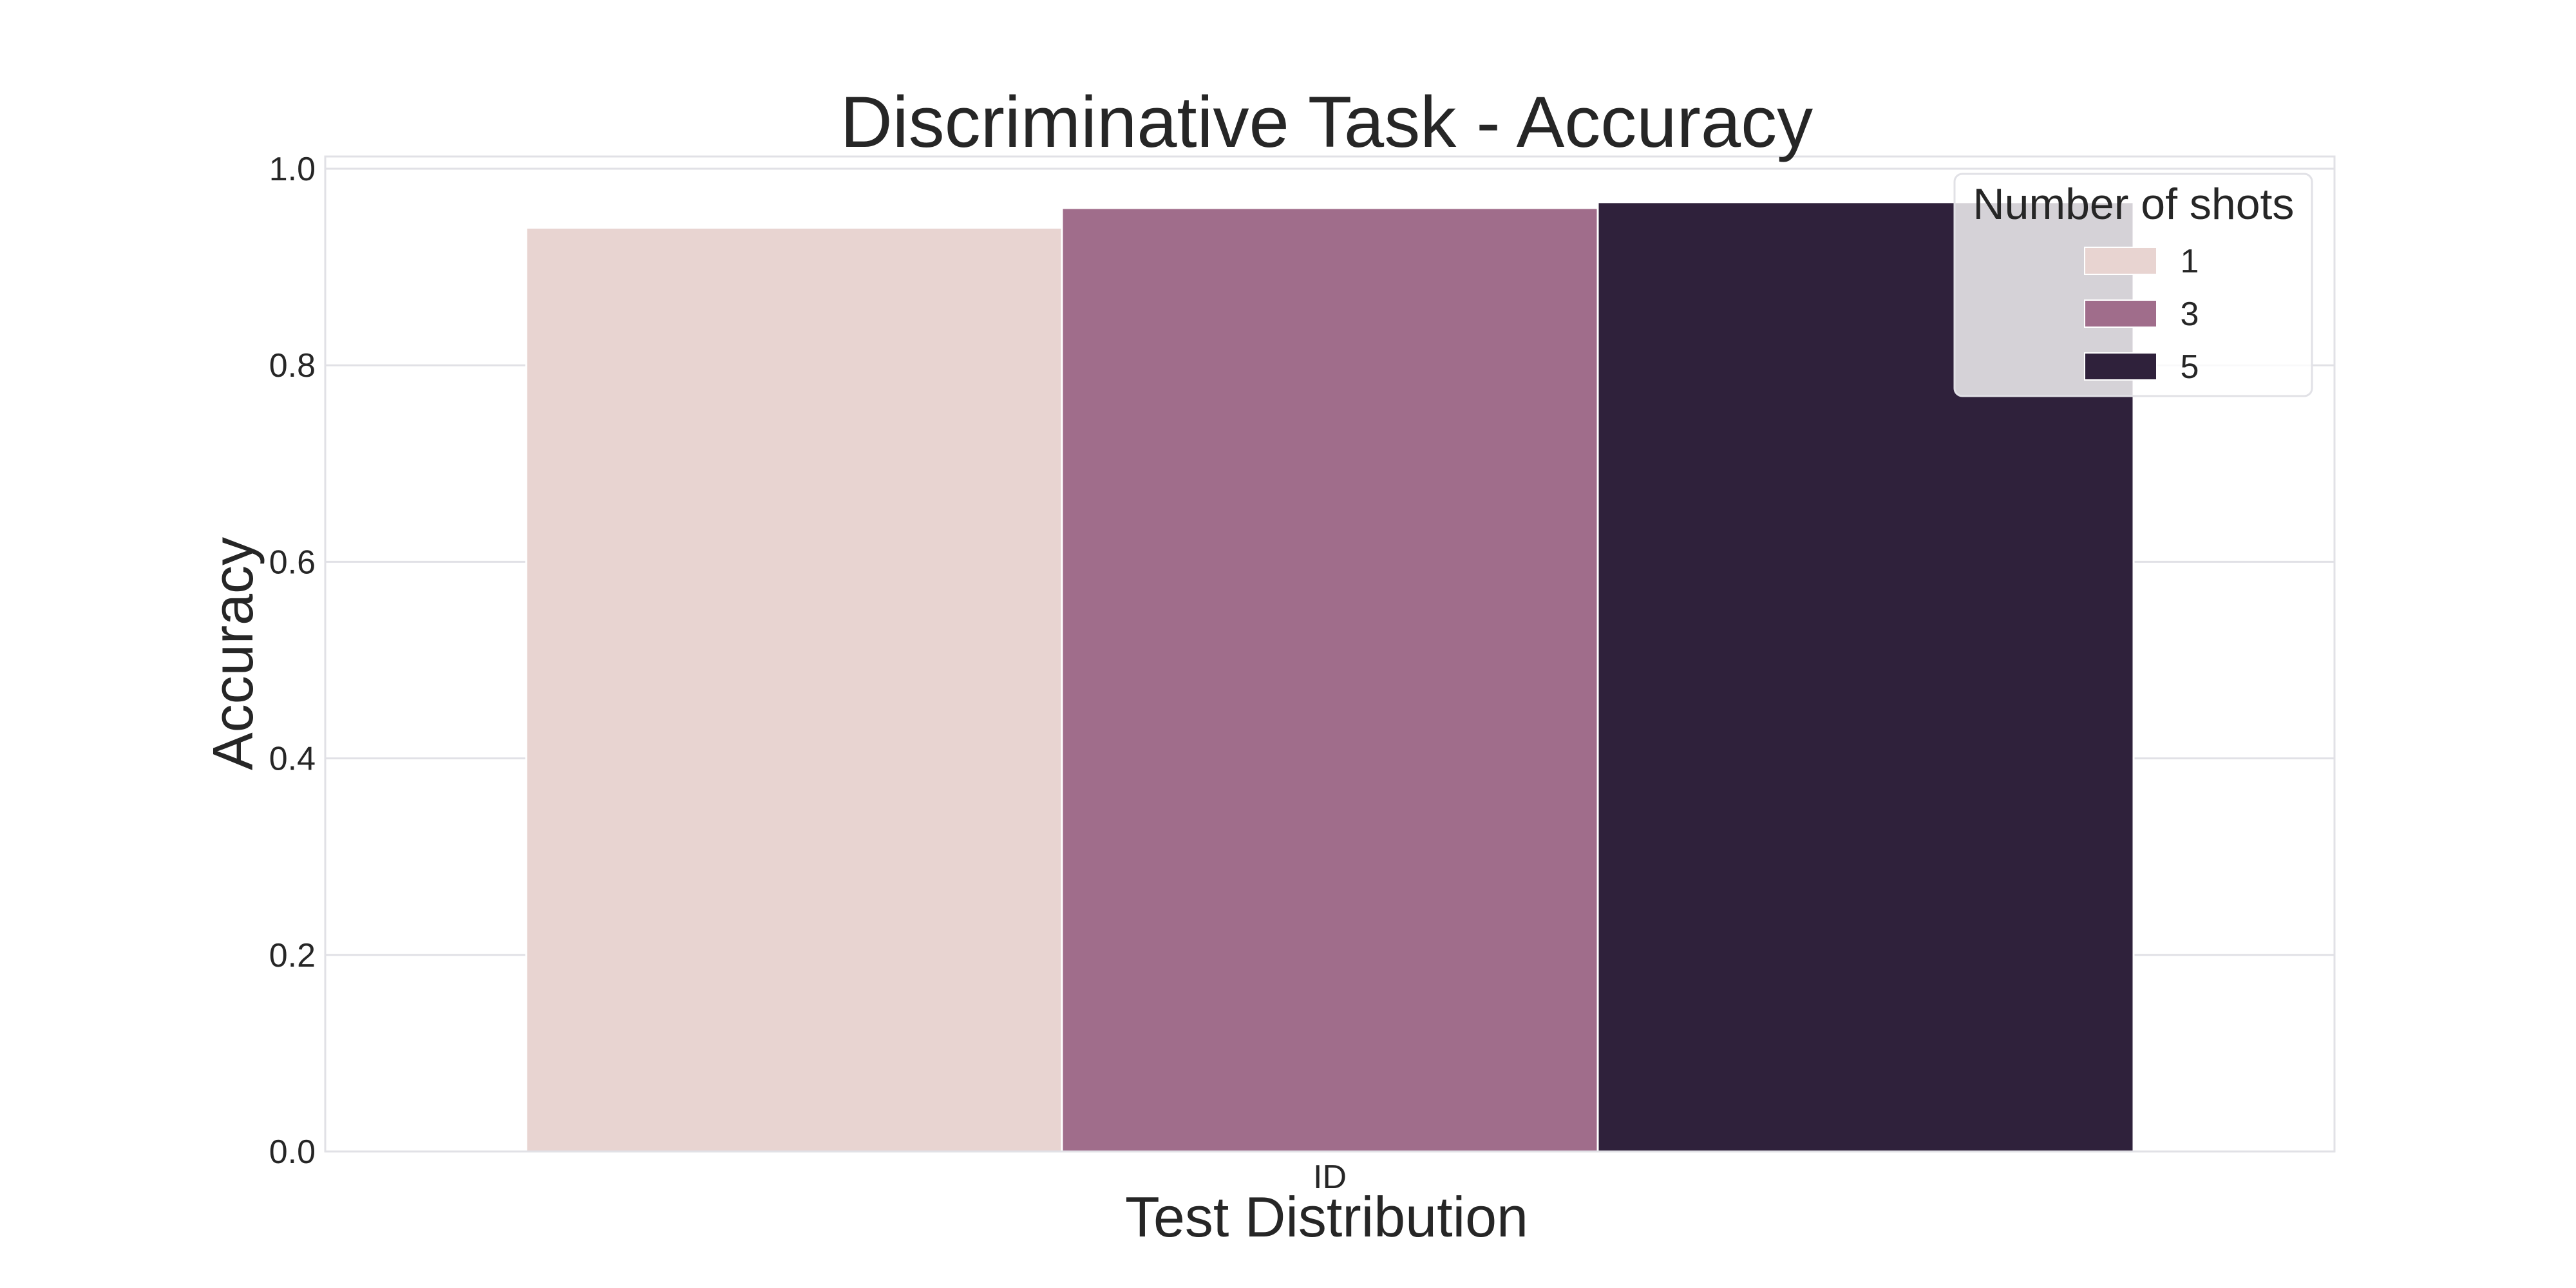 This screenshot has height=1288, width=2576. I want to click on legend: Number of shots 1 3 5, so click(2133, 285).